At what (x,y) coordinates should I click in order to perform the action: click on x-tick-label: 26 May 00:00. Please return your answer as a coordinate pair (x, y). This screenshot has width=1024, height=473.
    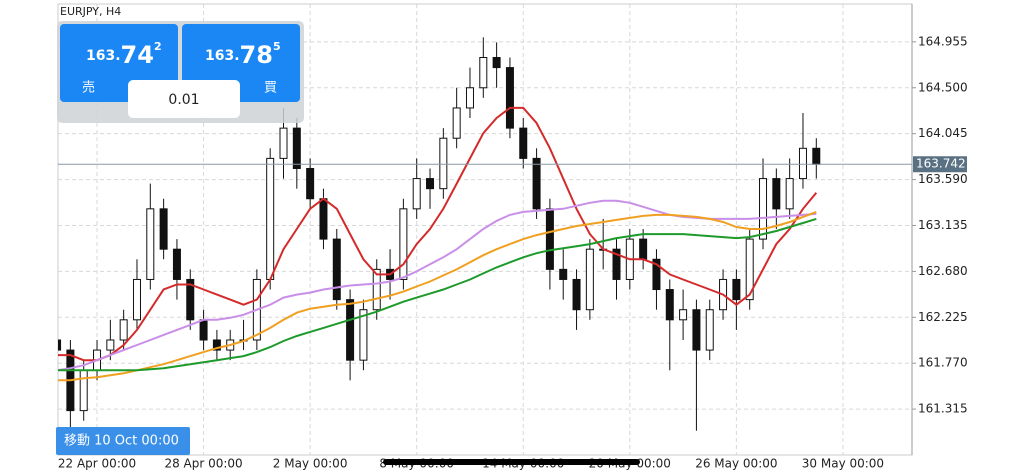
    Looking at the image, I should click on (736, 464).